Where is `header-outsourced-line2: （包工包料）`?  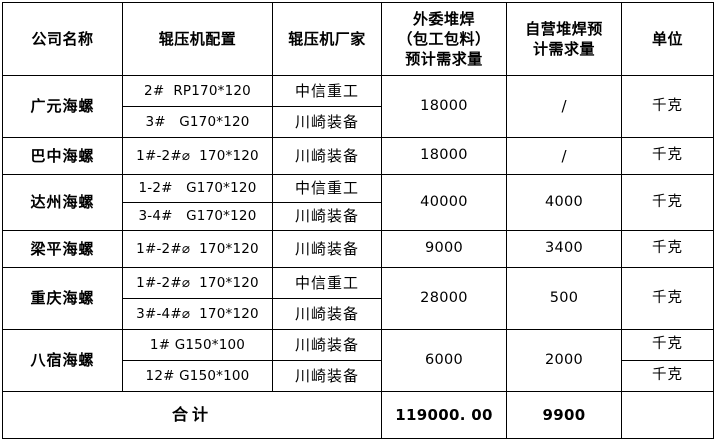
header-outsourced-line2: （包工包料） is located at coordinates (444, 38).